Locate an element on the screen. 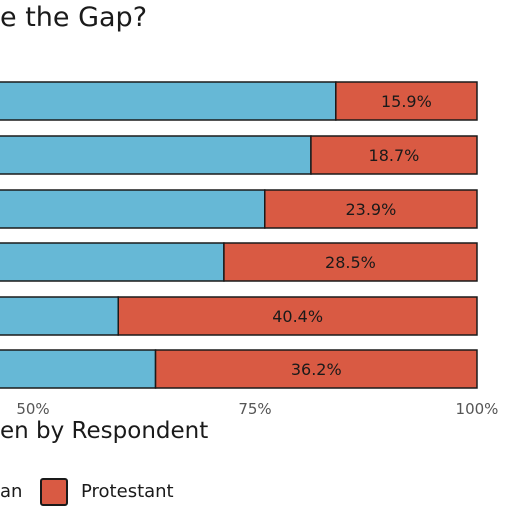 This screenshot has width=520, height=520. data-label-3: 28.5% is located at coordinates (350, 262).